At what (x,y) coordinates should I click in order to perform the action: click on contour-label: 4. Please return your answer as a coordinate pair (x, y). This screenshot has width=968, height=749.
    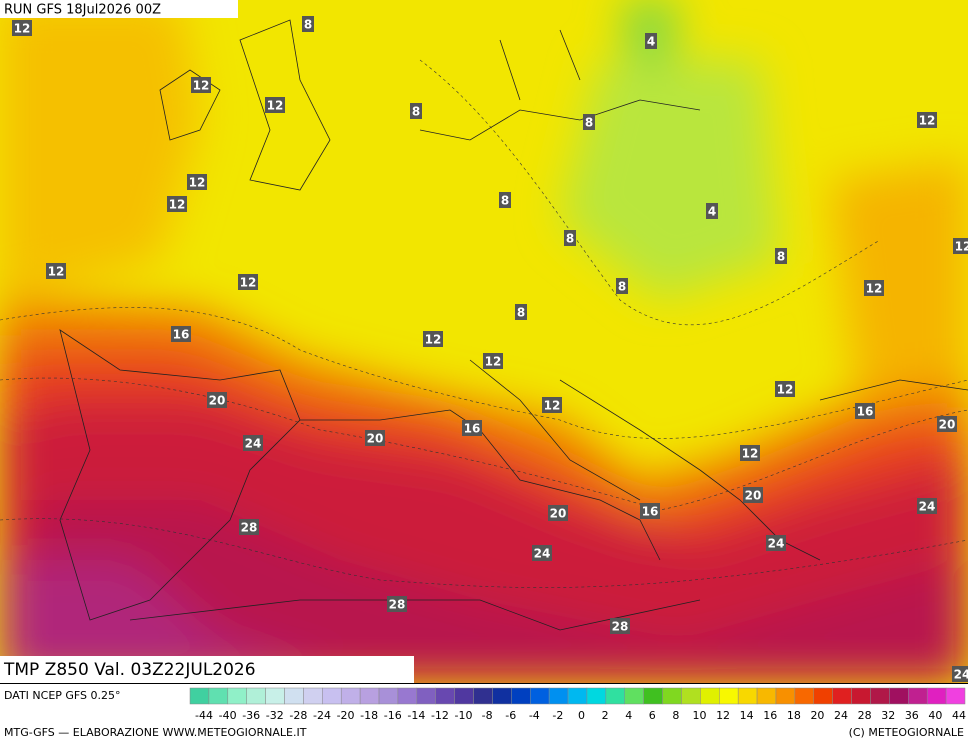
    Looking at the image, I should click on (651, 42).